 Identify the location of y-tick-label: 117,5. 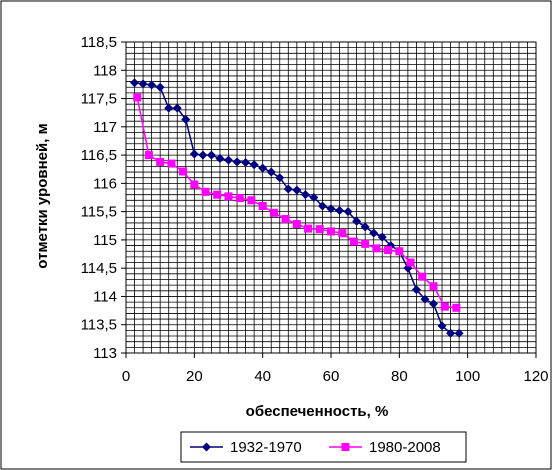
(99, 99).